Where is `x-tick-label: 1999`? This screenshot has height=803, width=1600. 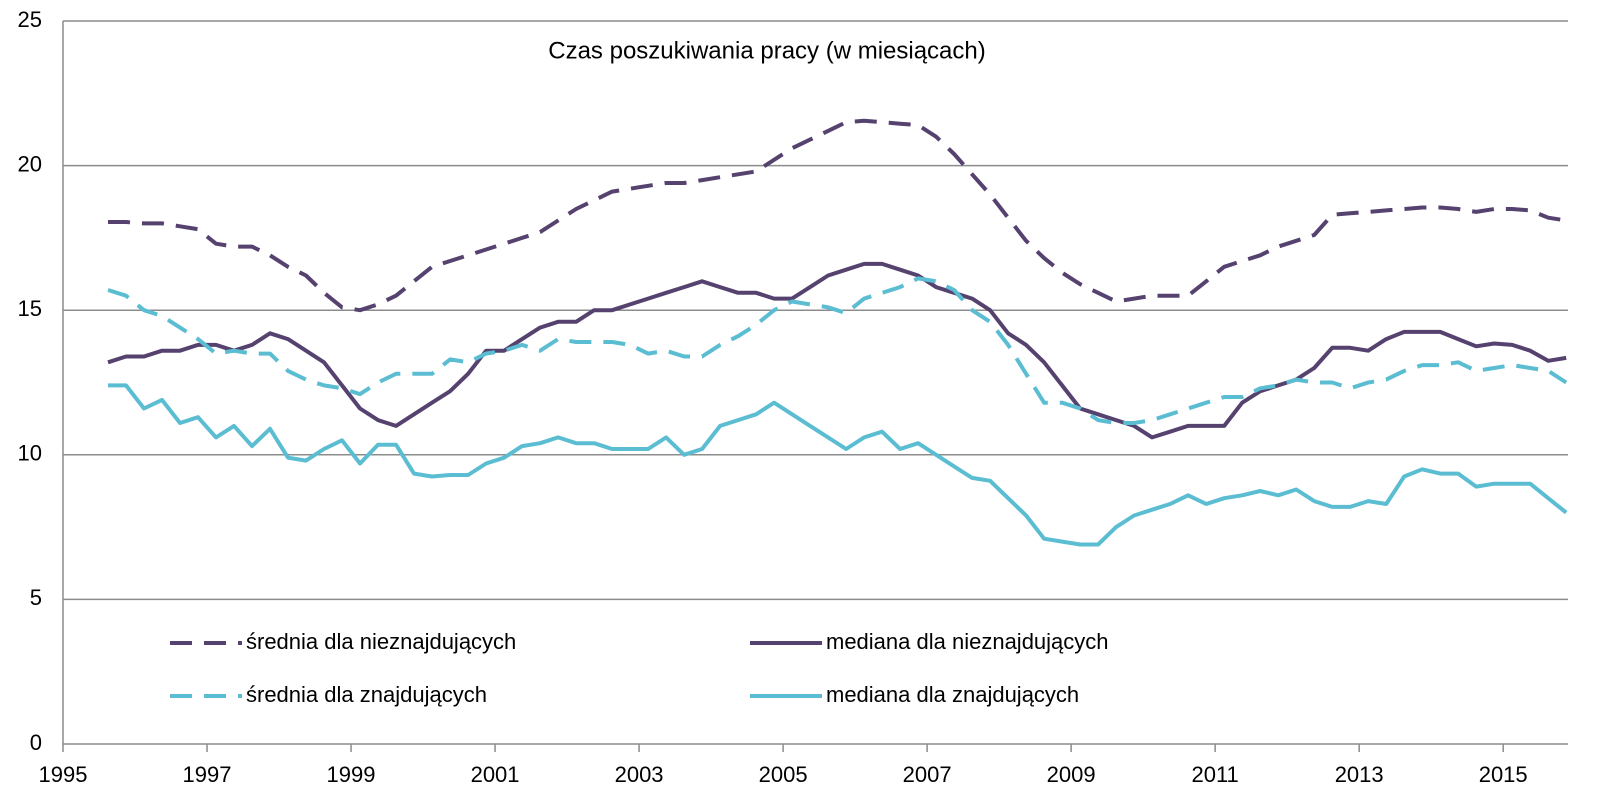 x-tick-label: 1999 is located at coordinates (351, 774).